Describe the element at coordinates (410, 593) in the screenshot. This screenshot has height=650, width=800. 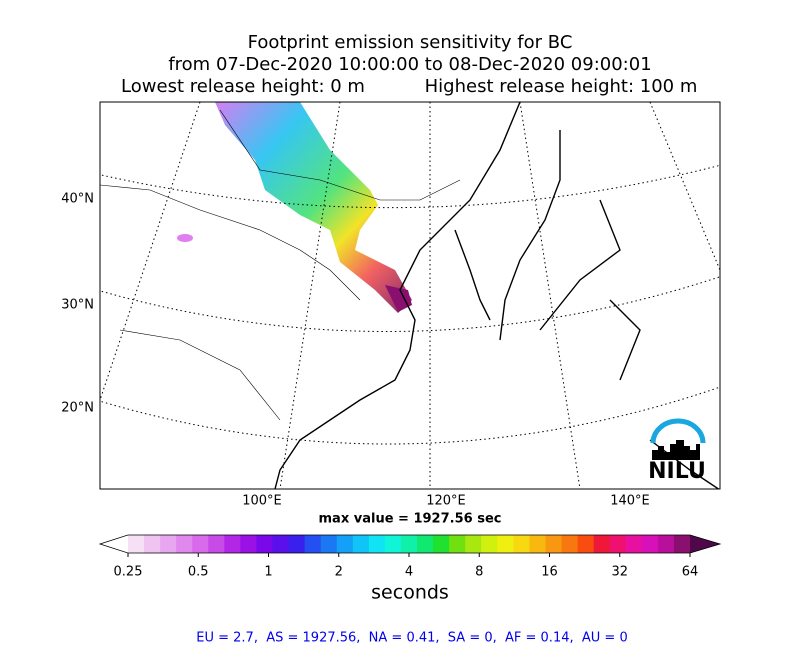
I see `colorbar-label: seconds` at that location.